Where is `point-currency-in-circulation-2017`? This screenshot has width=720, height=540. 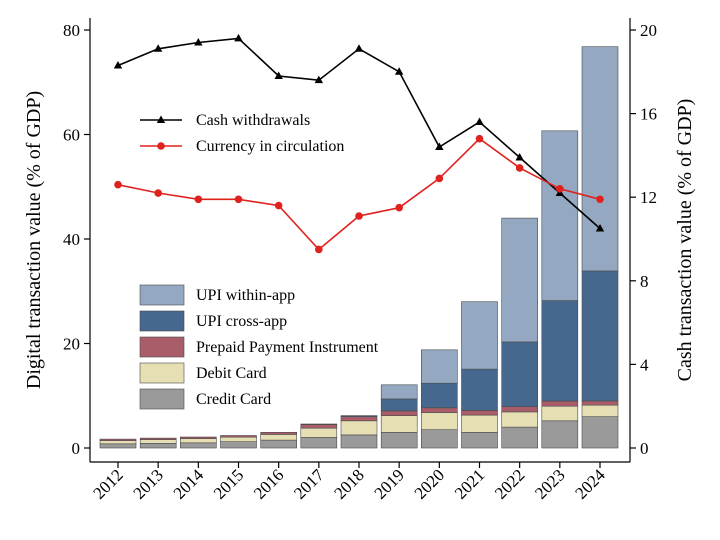
point-currency-in-circulation-2017 is located at coordinates (319, 249).